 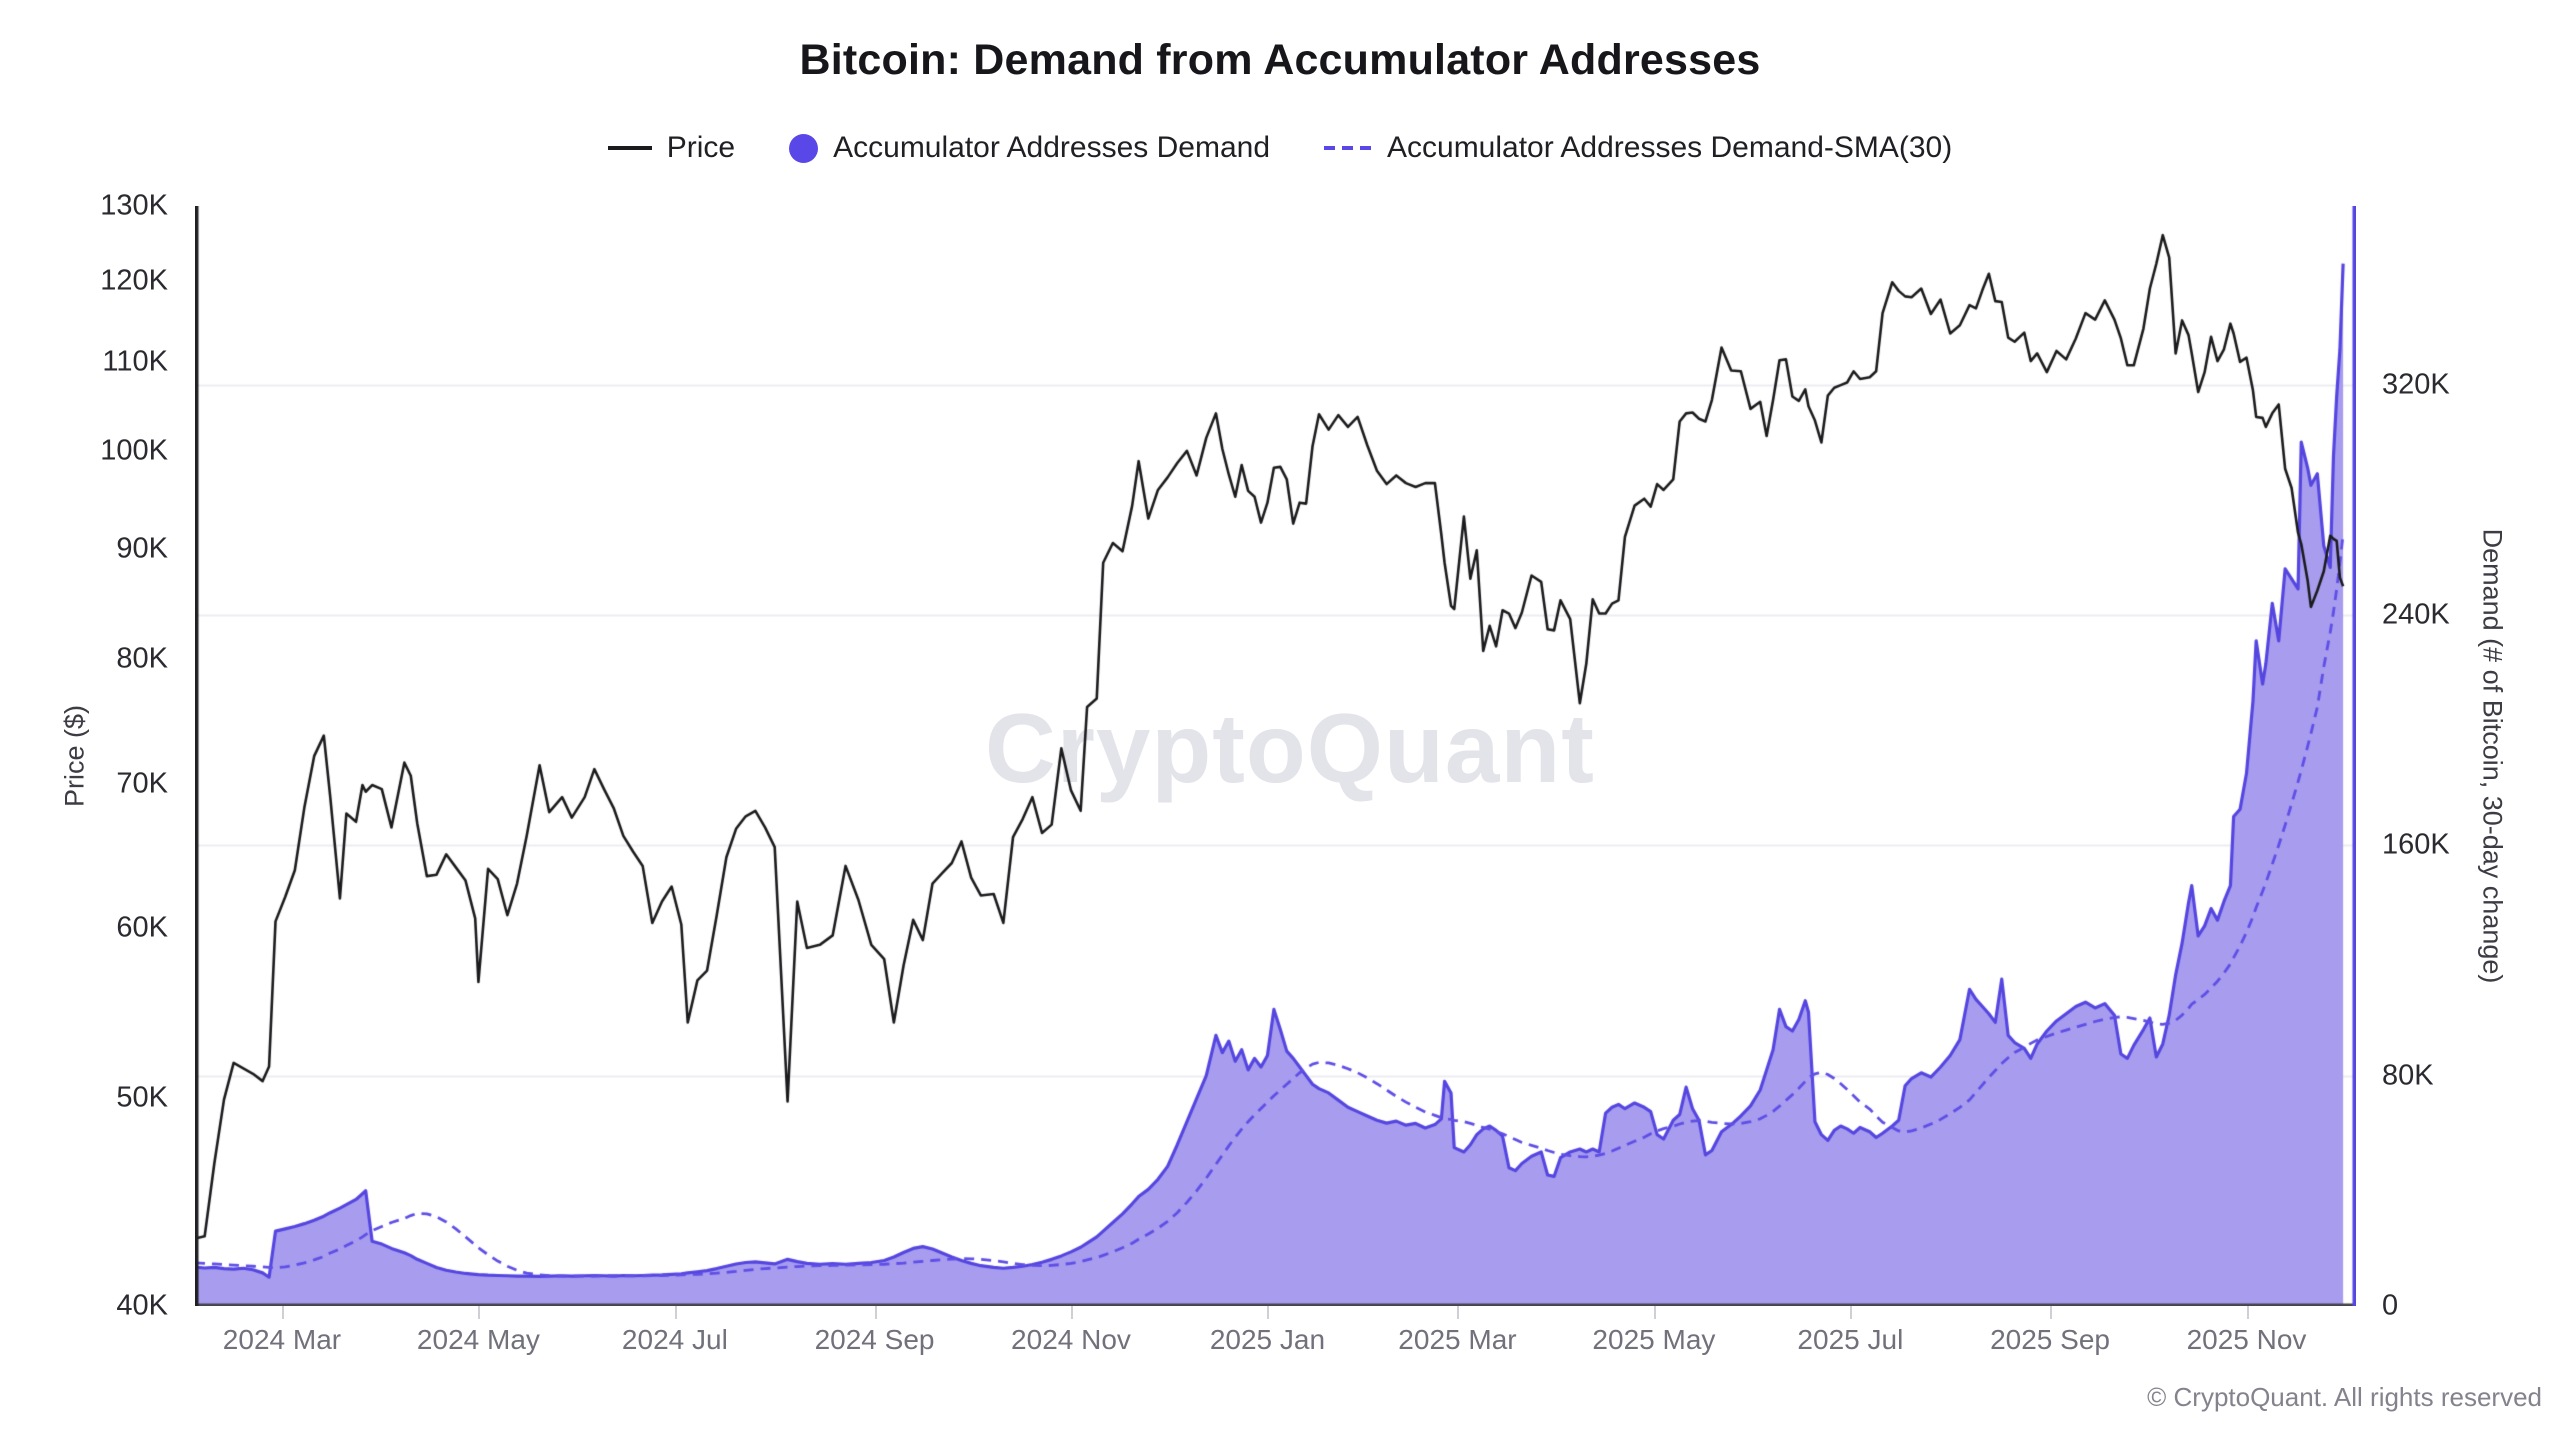 What do you see at coordinates (2246, 1339) in the screenshot?
I see `x-tick-label: 2025 Nov` at bounding box center [2246, 1339].